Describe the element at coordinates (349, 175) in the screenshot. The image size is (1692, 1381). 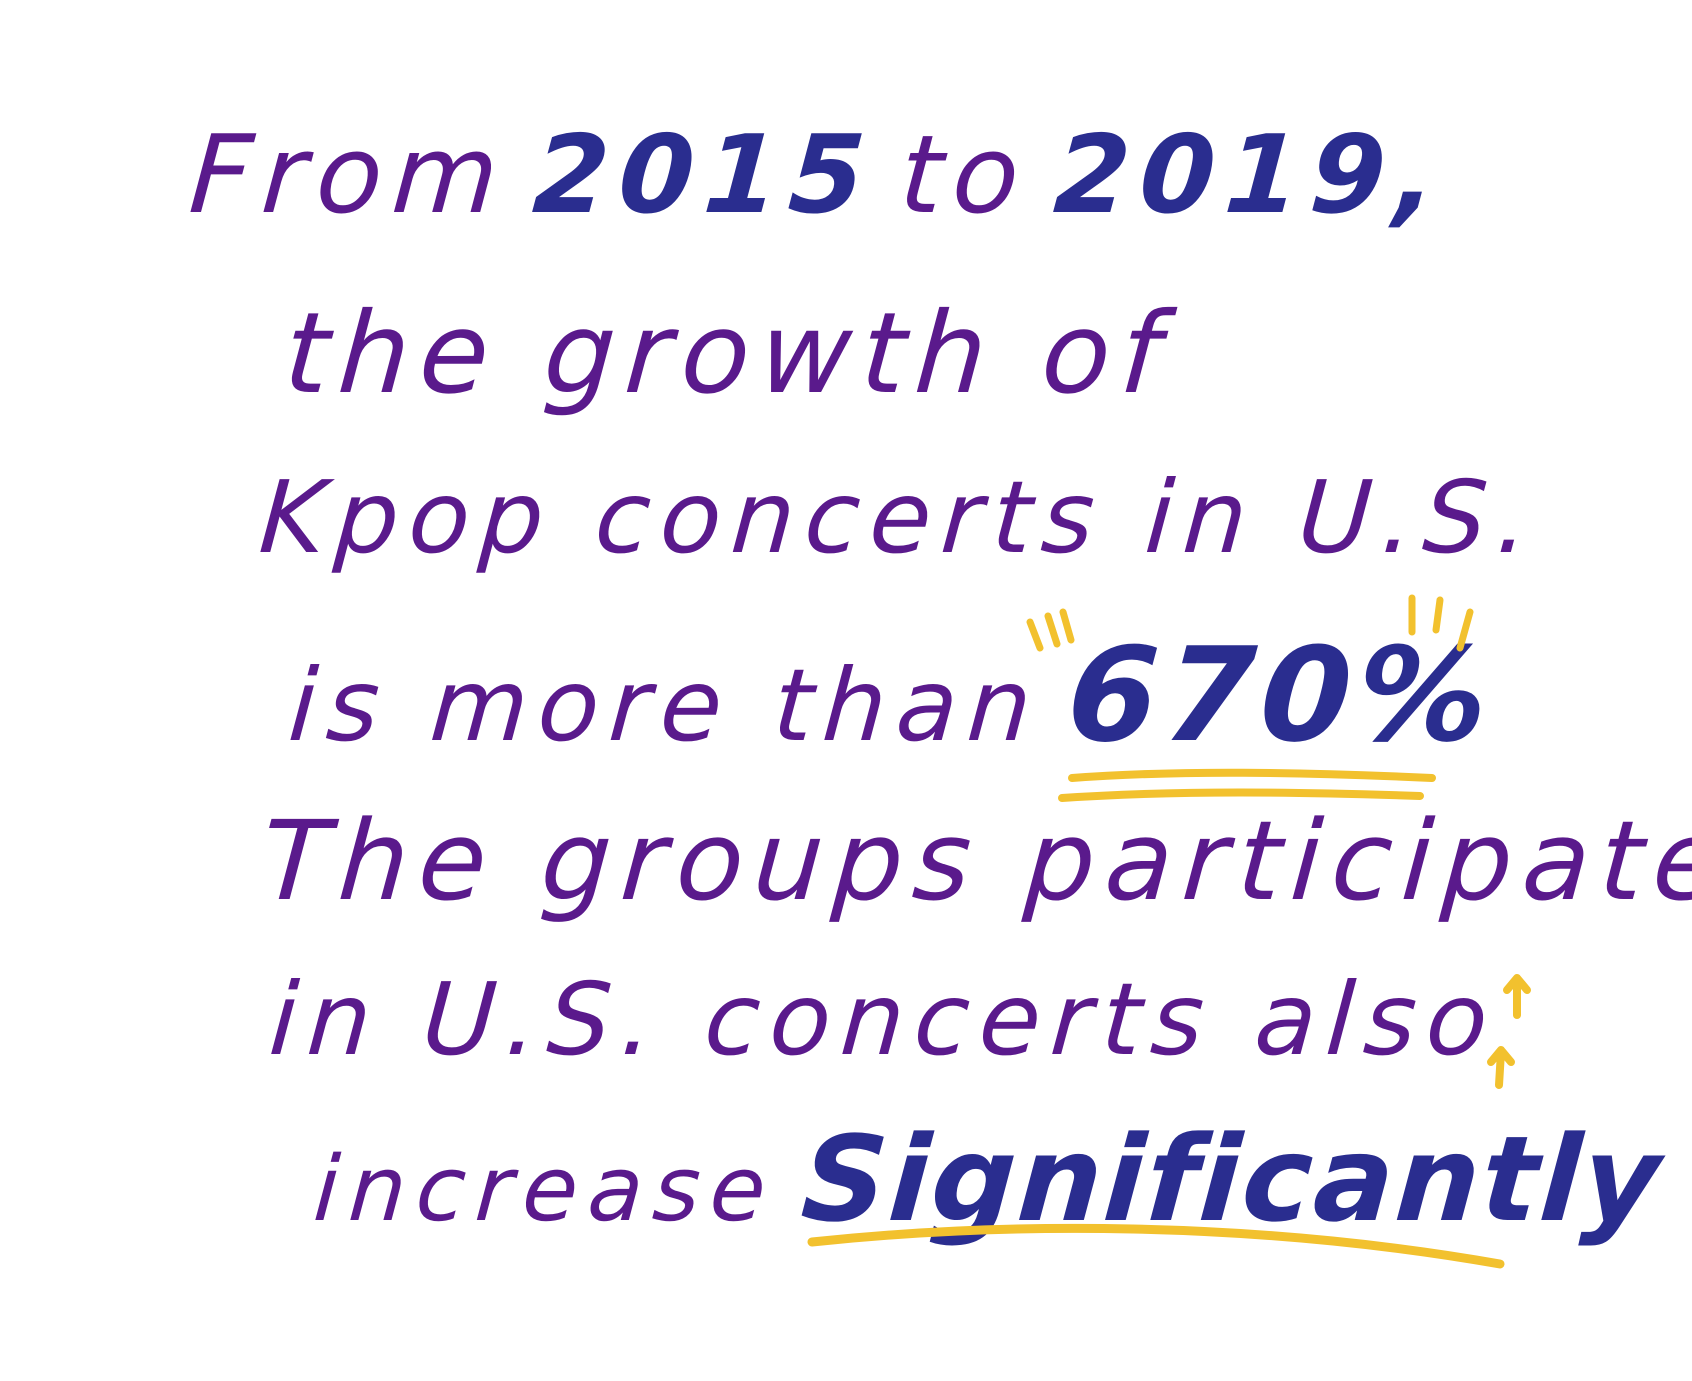
I see `word-from: From` at that location.